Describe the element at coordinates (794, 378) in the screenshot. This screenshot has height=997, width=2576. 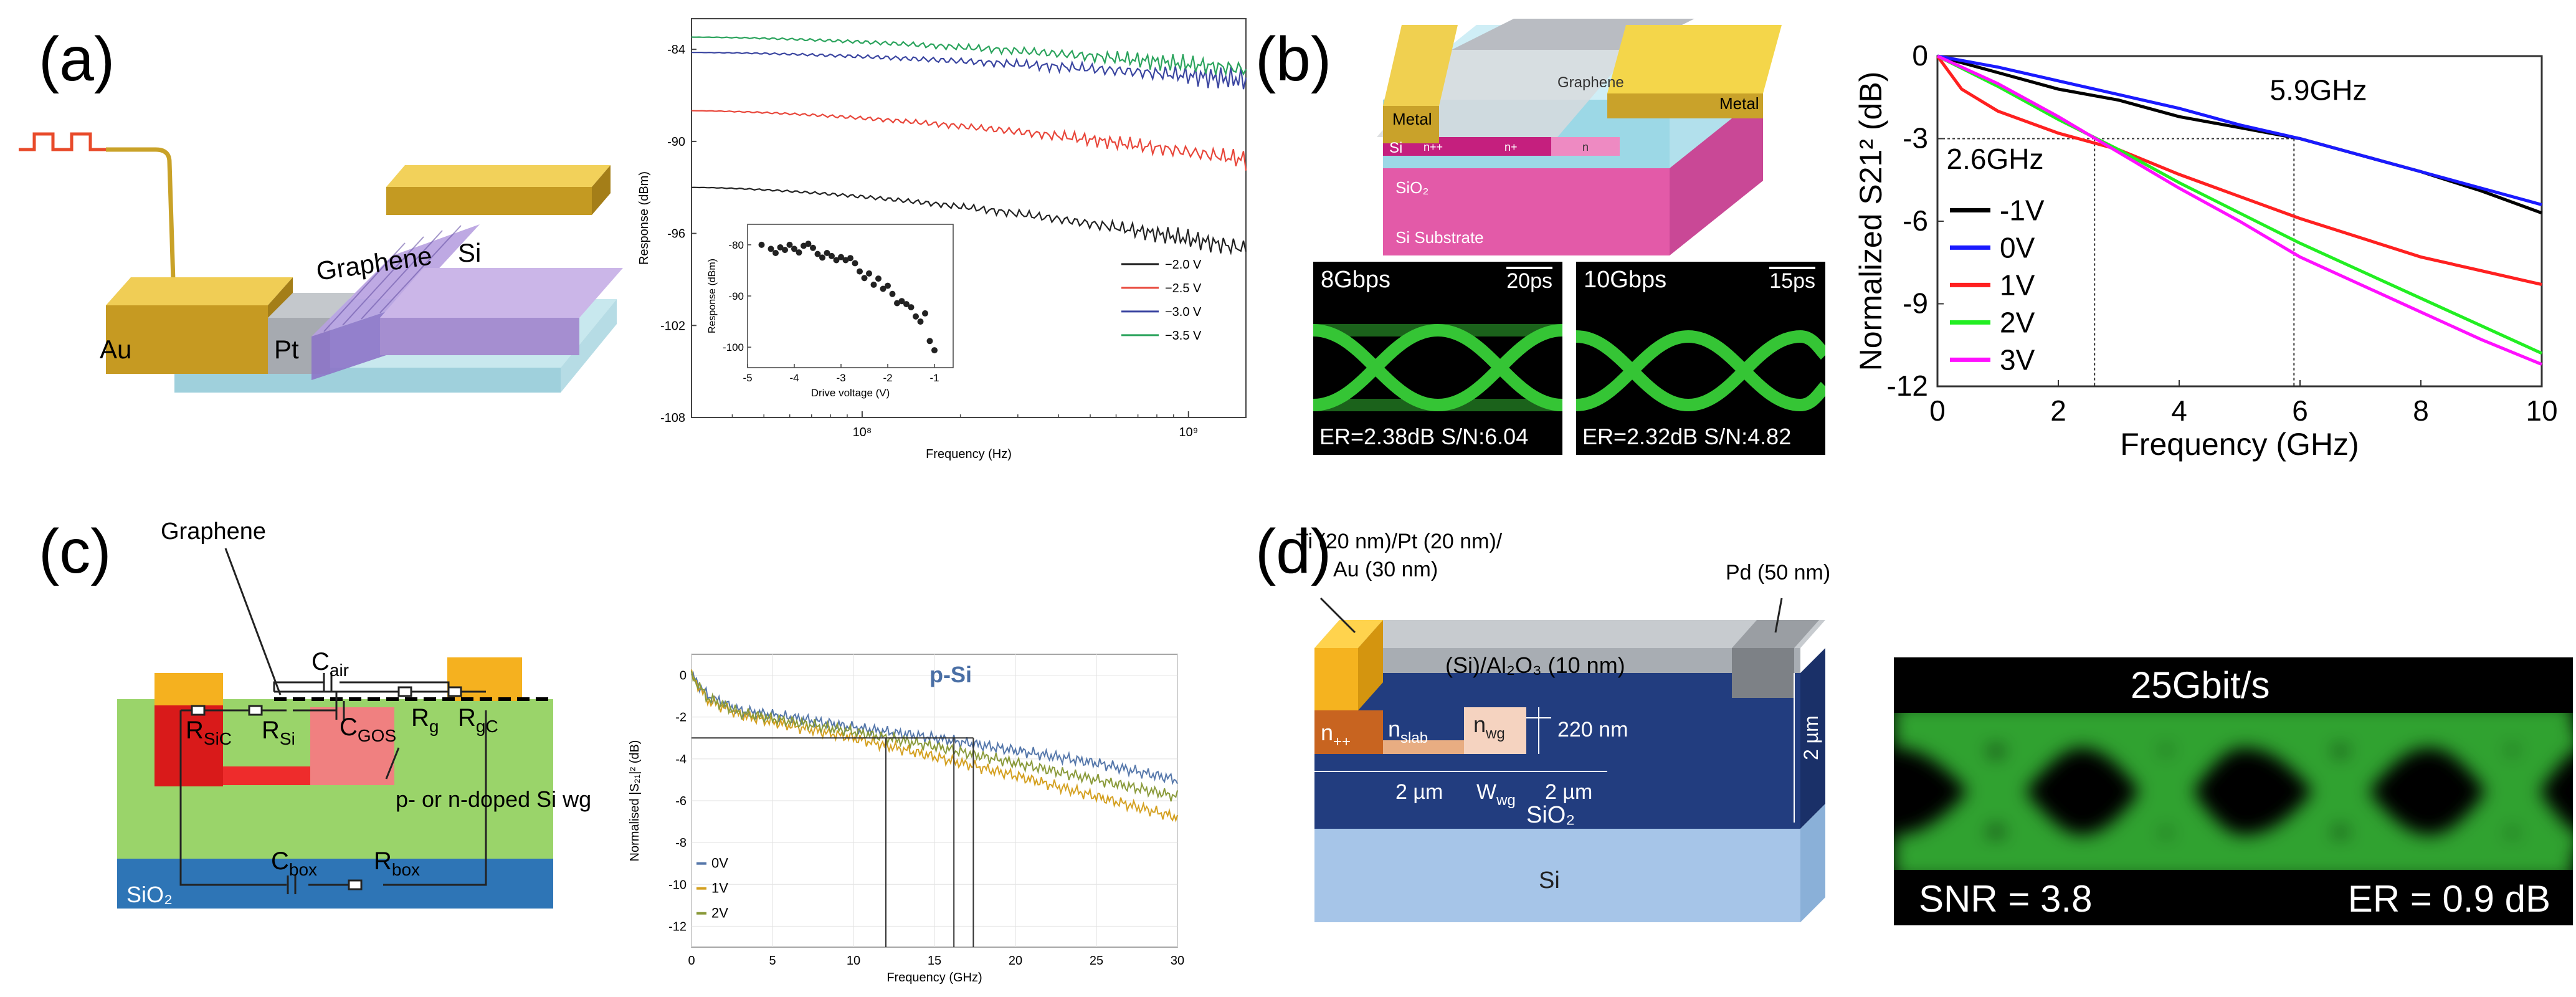
I see `inset-x-tick-label: -4` at that location.